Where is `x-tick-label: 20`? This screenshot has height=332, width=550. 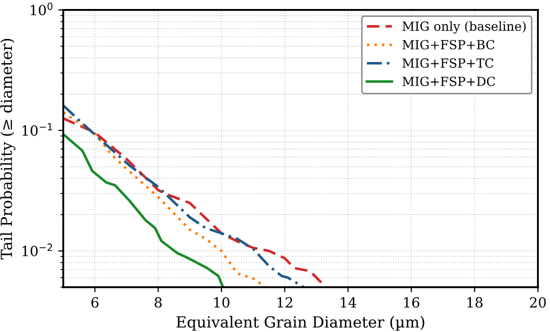 x-tick-label: 20 is located at coordinates (538, 302).